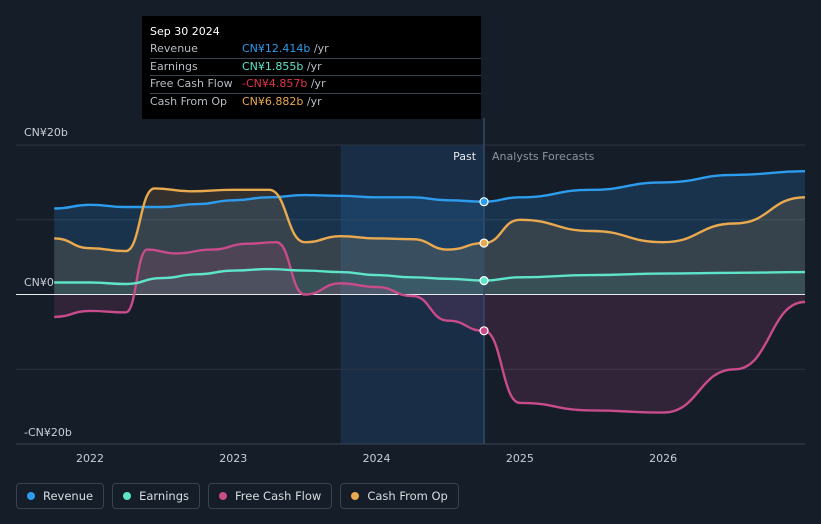 The width and height of the screenshot is (821, 524). I want to click on x-tick-label: 2025, so click(520, 458).